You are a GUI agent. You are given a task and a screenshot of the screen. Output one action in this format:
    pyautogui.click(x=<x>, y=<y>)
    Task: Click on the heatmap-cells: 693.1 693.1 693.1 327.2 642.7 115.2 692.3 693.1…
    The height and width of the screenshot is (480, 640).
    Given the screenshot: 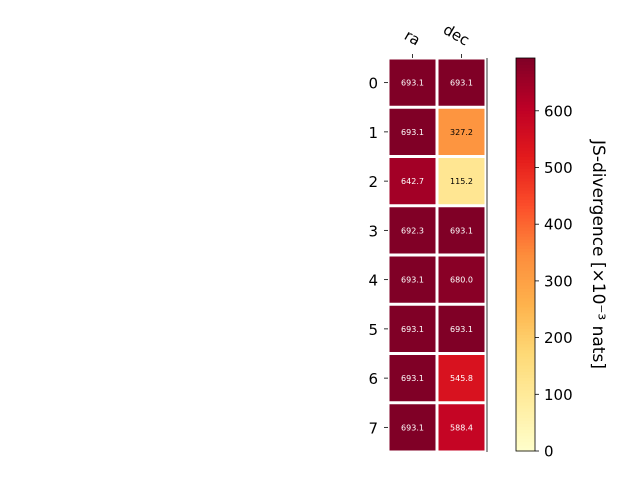 What is the action you would take?
    pyautogui.click(x=437, y=255)
    